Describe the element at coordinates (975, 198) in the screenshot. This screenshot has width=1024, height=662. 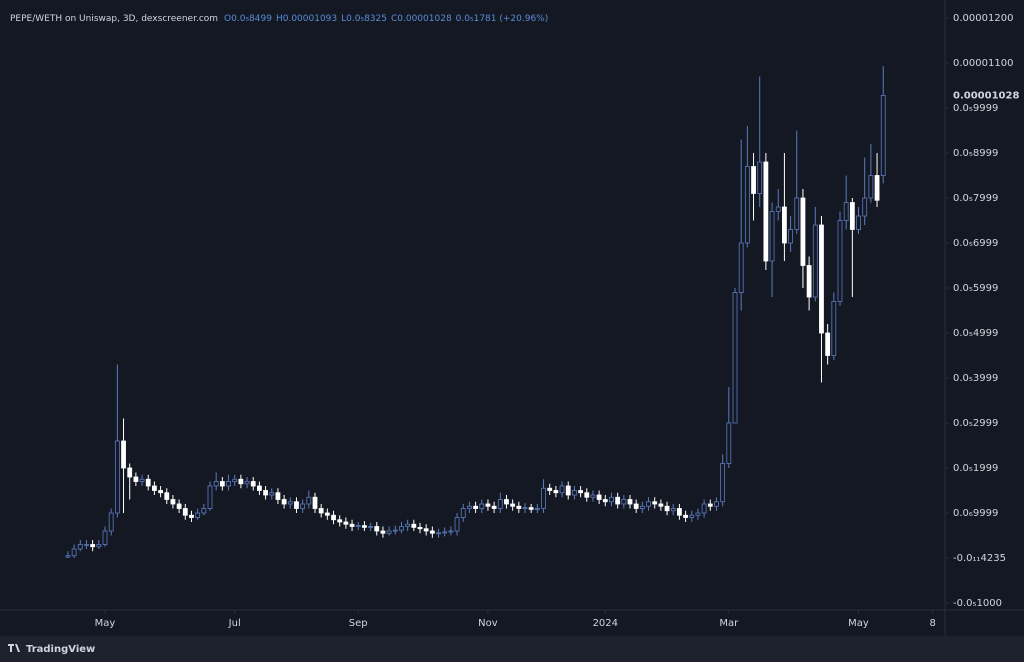
I see `y-tick-label: 0.0₅7999` at that location.